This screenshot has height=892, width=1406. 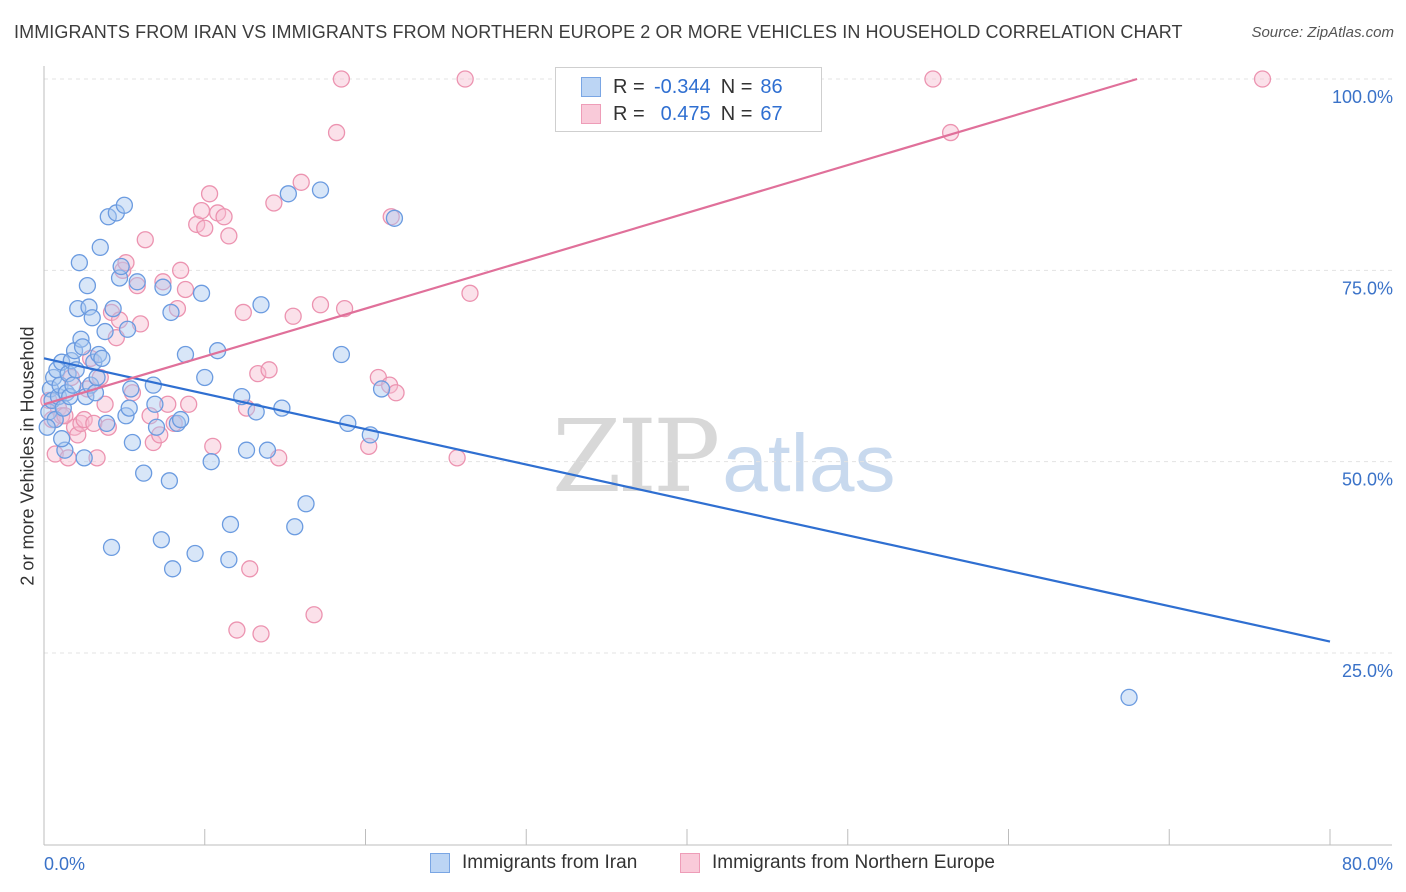 I want to click on legend-swatch-northern-europe, so click(x=591, y=114).